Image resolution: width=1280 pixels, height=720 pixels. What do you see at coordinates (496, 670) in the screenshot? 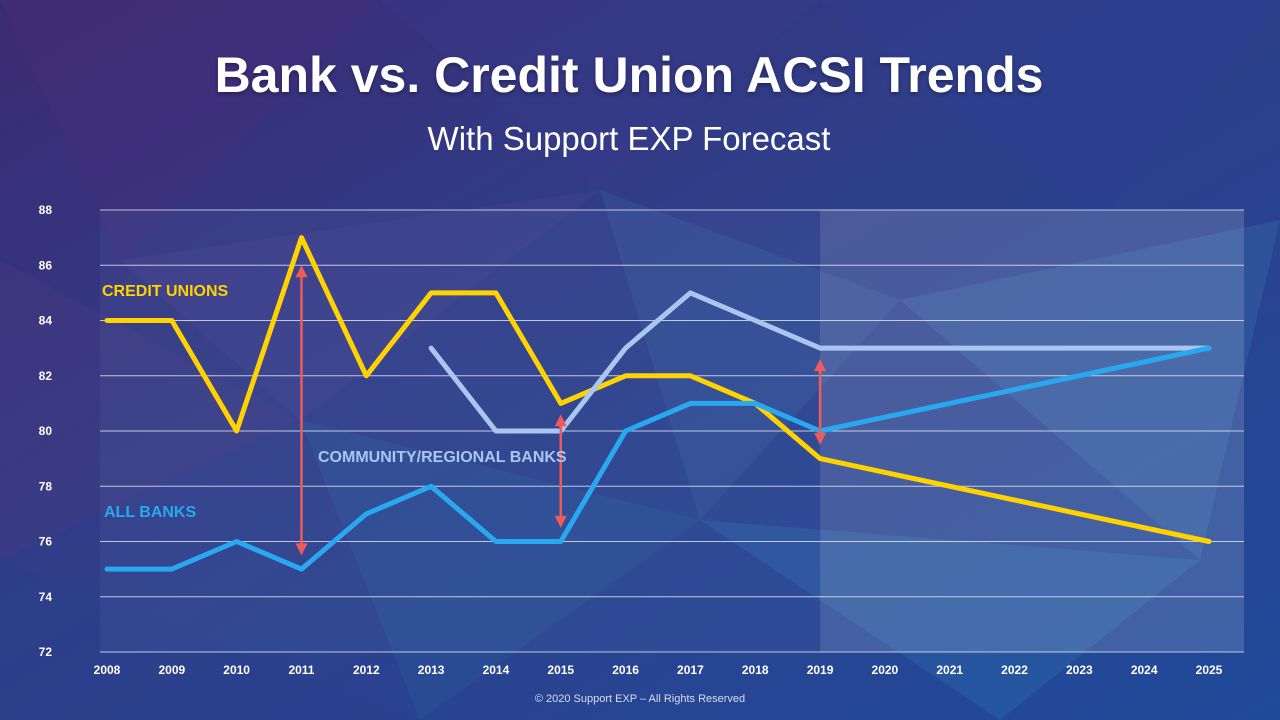
I see `x-tick-label: 2014` at bounding box center [496, 670].